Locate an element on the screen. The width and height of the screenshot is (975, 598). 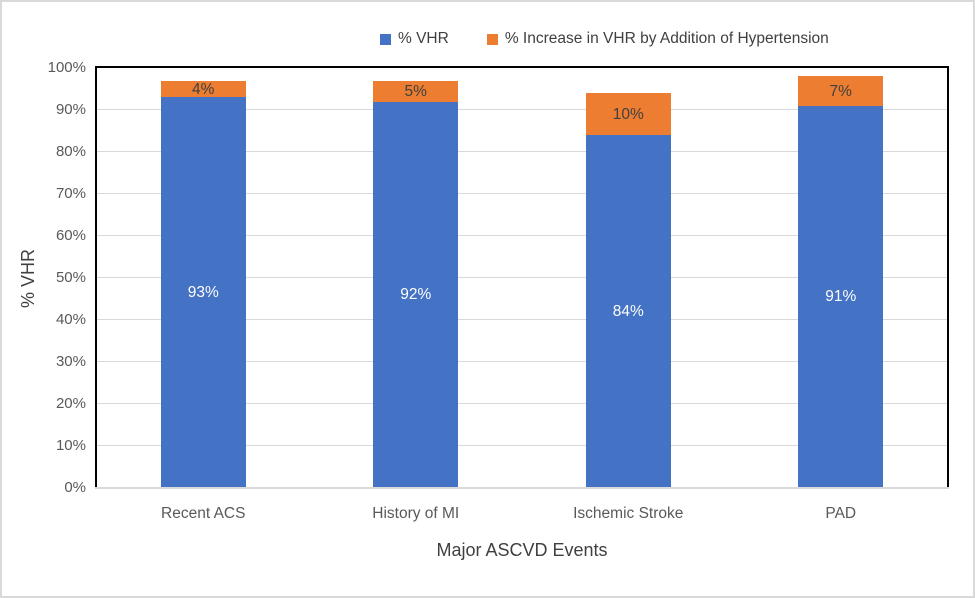
y-axis-title: % VHR is located at coordinates (28, 278).